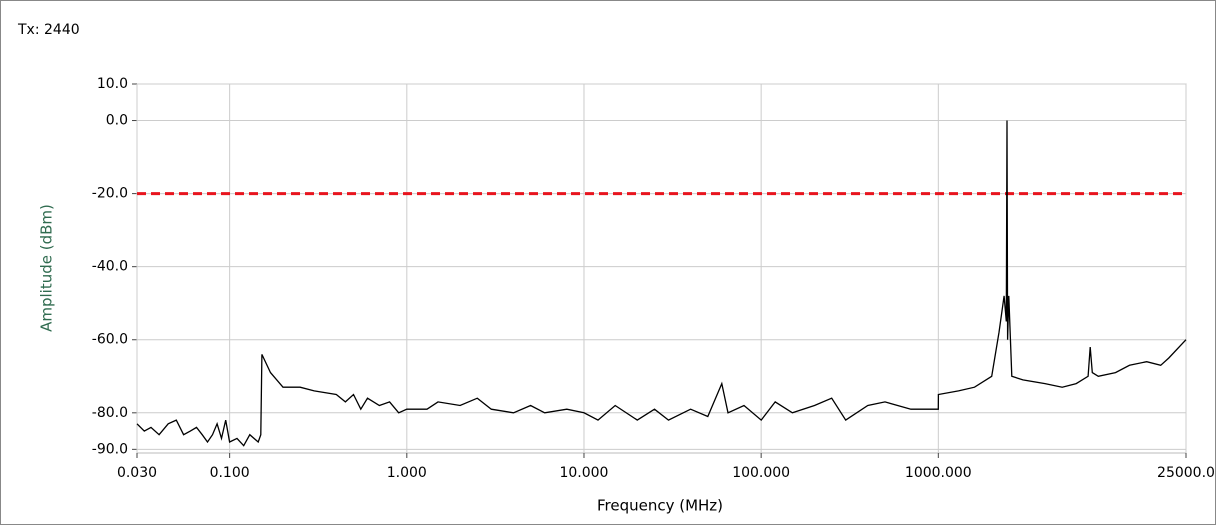 This screenshot has width=1216, height=529. What do you see at coordinates (110, 413) in the screenshot?
I see `y-tick-label: -80.0` at bounding box center [110, 413].